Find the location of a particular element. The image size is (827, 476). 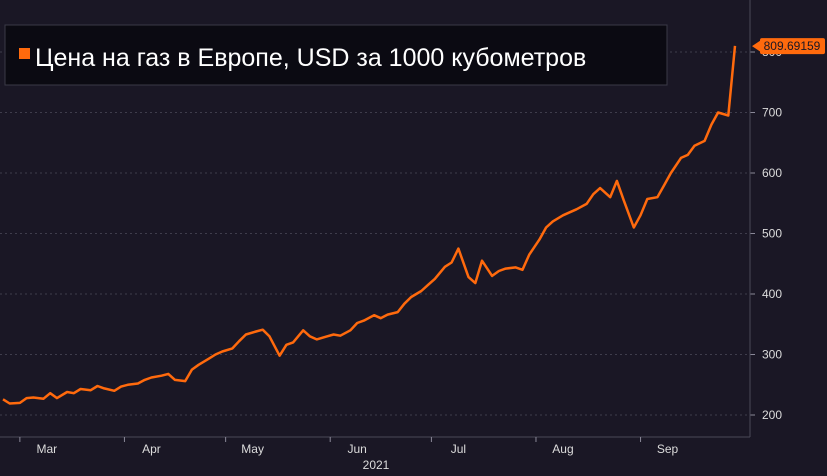

y-axis: 200300400500600700800 is located at coordinates (765, 218).